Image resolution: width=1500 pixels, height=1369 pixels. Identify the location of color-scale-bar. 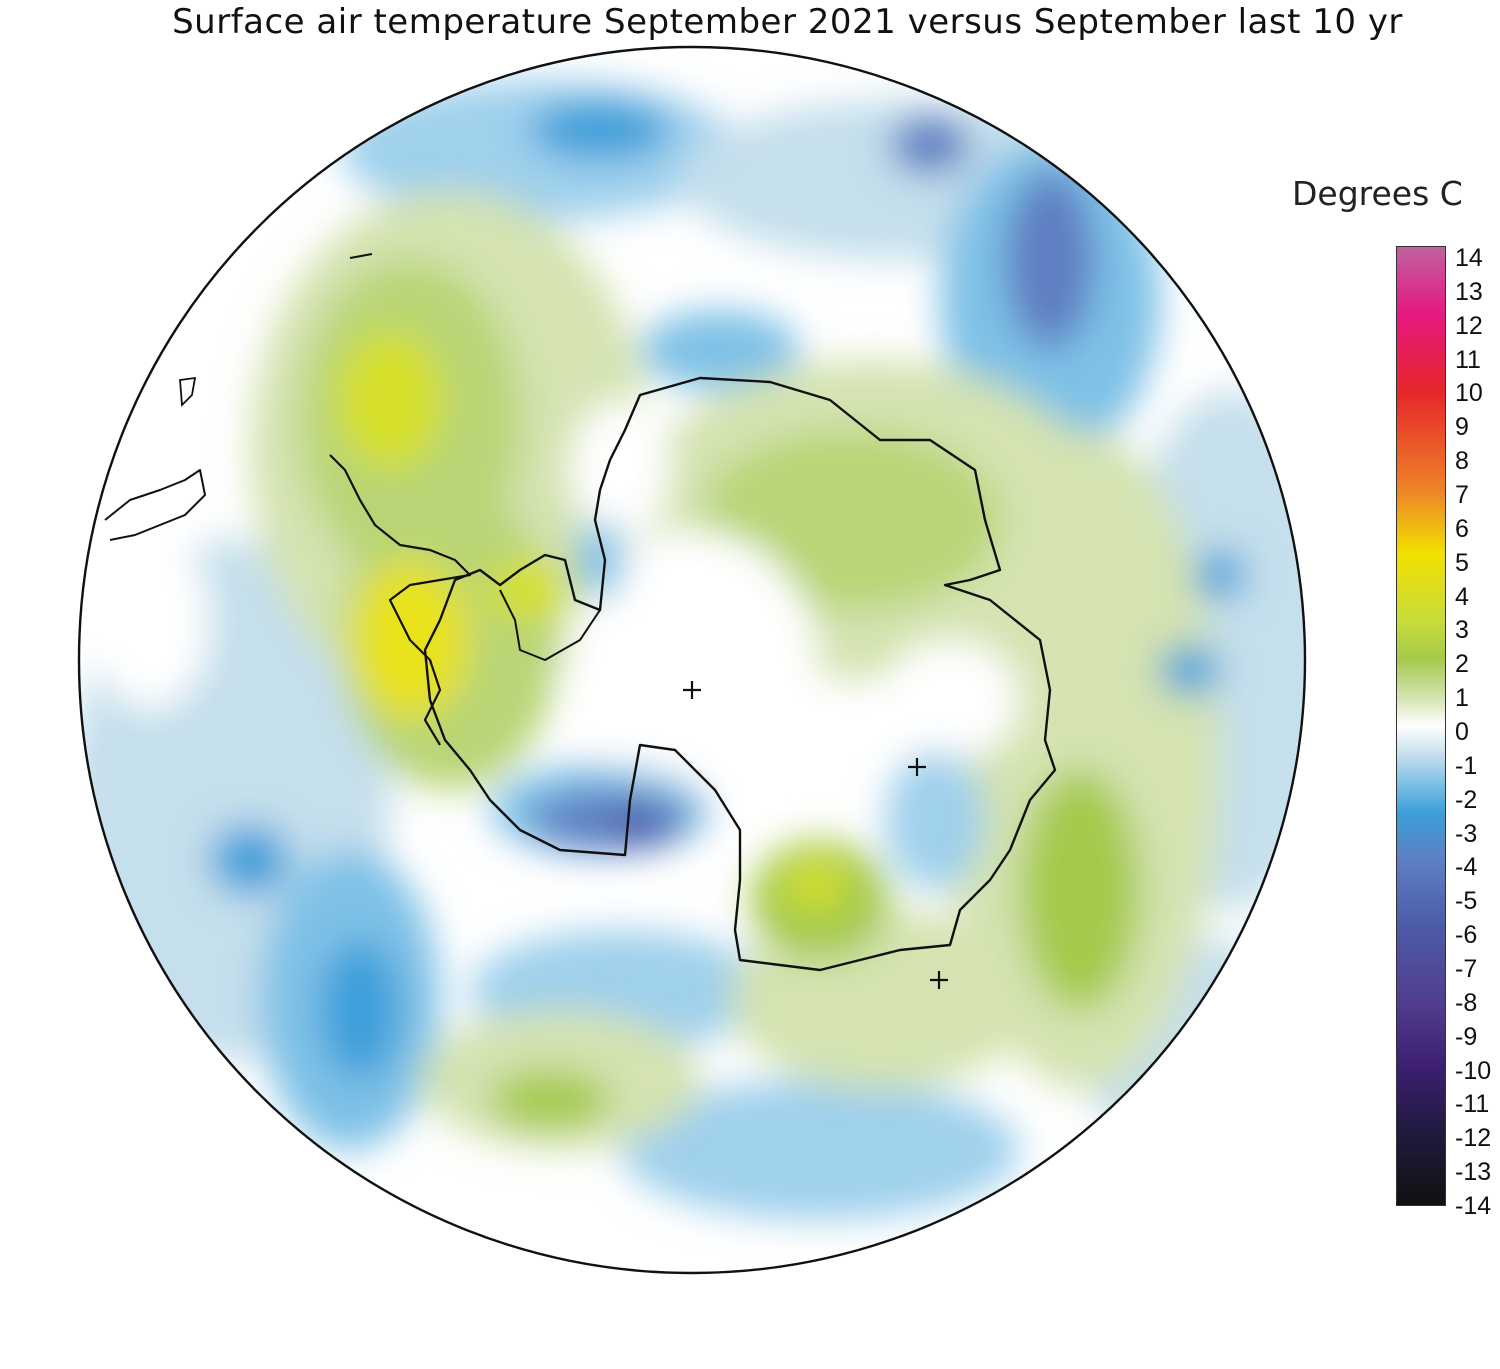
(1421, 726).